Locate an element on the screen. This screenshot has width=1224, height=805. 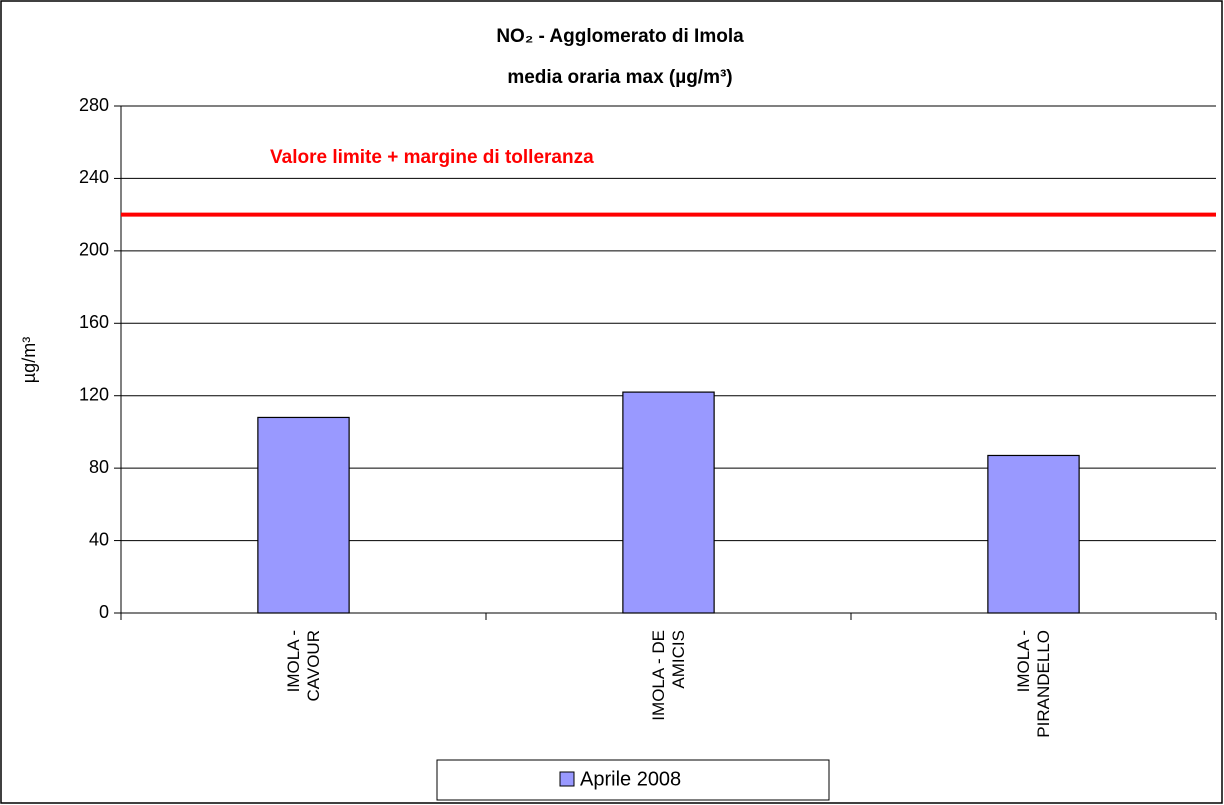
reference-label: Valore limite + margine di tolleranza is located at coordinates (432, 157).